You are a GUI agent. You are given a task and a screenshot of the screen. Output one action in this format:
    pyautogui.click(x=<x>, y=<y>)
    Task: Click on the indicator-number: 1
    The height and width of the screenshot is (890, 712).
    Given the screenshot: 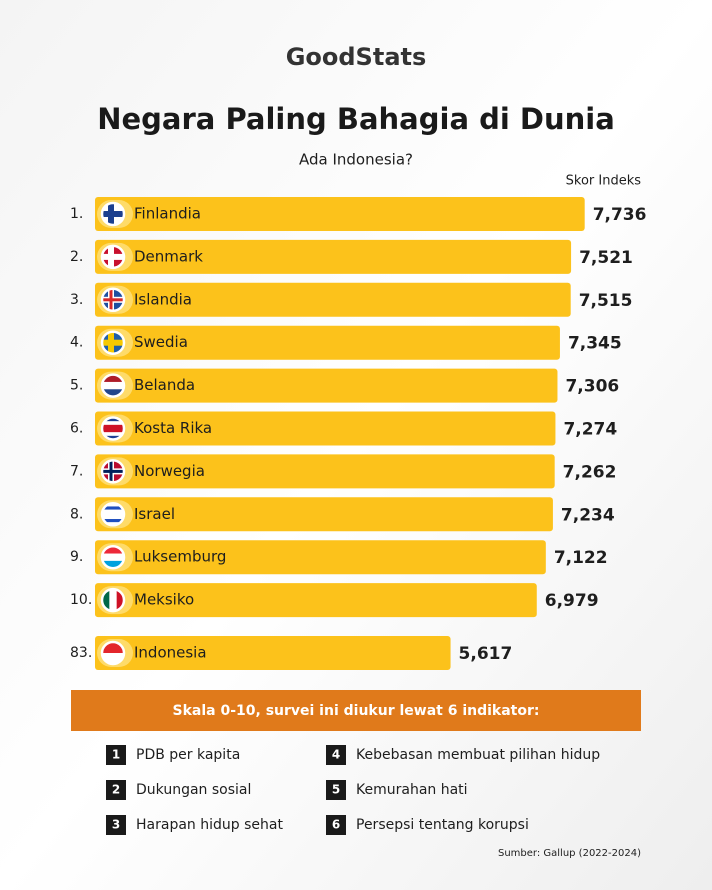 What is the action you would take?
    pyautogui.click(x=116, y=755)
    